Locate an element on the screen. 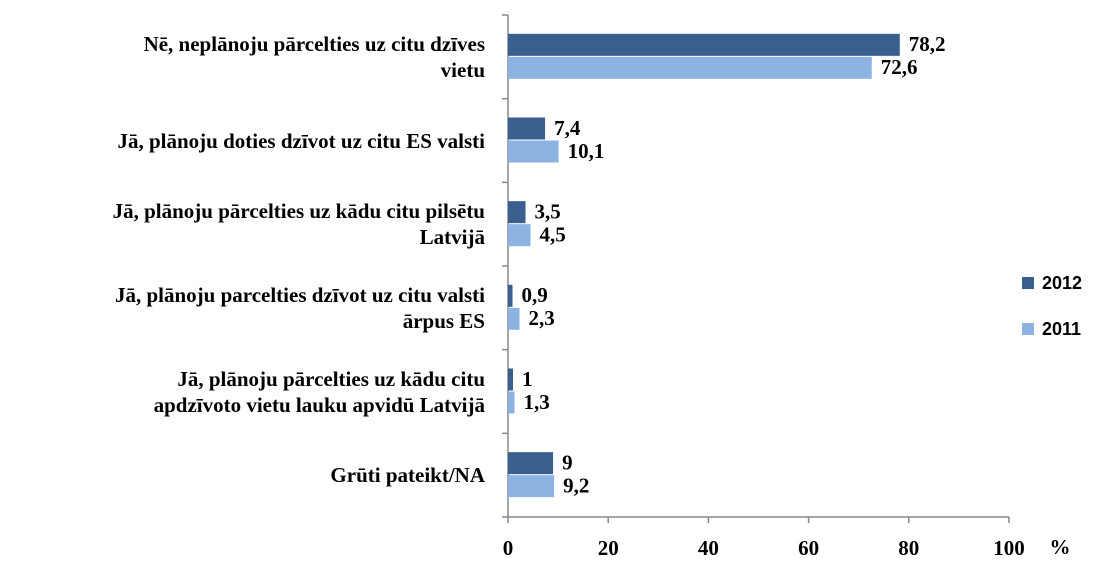 The image size is (1097, 567). x-axis-label: % is located at coordinates (1060, 547).